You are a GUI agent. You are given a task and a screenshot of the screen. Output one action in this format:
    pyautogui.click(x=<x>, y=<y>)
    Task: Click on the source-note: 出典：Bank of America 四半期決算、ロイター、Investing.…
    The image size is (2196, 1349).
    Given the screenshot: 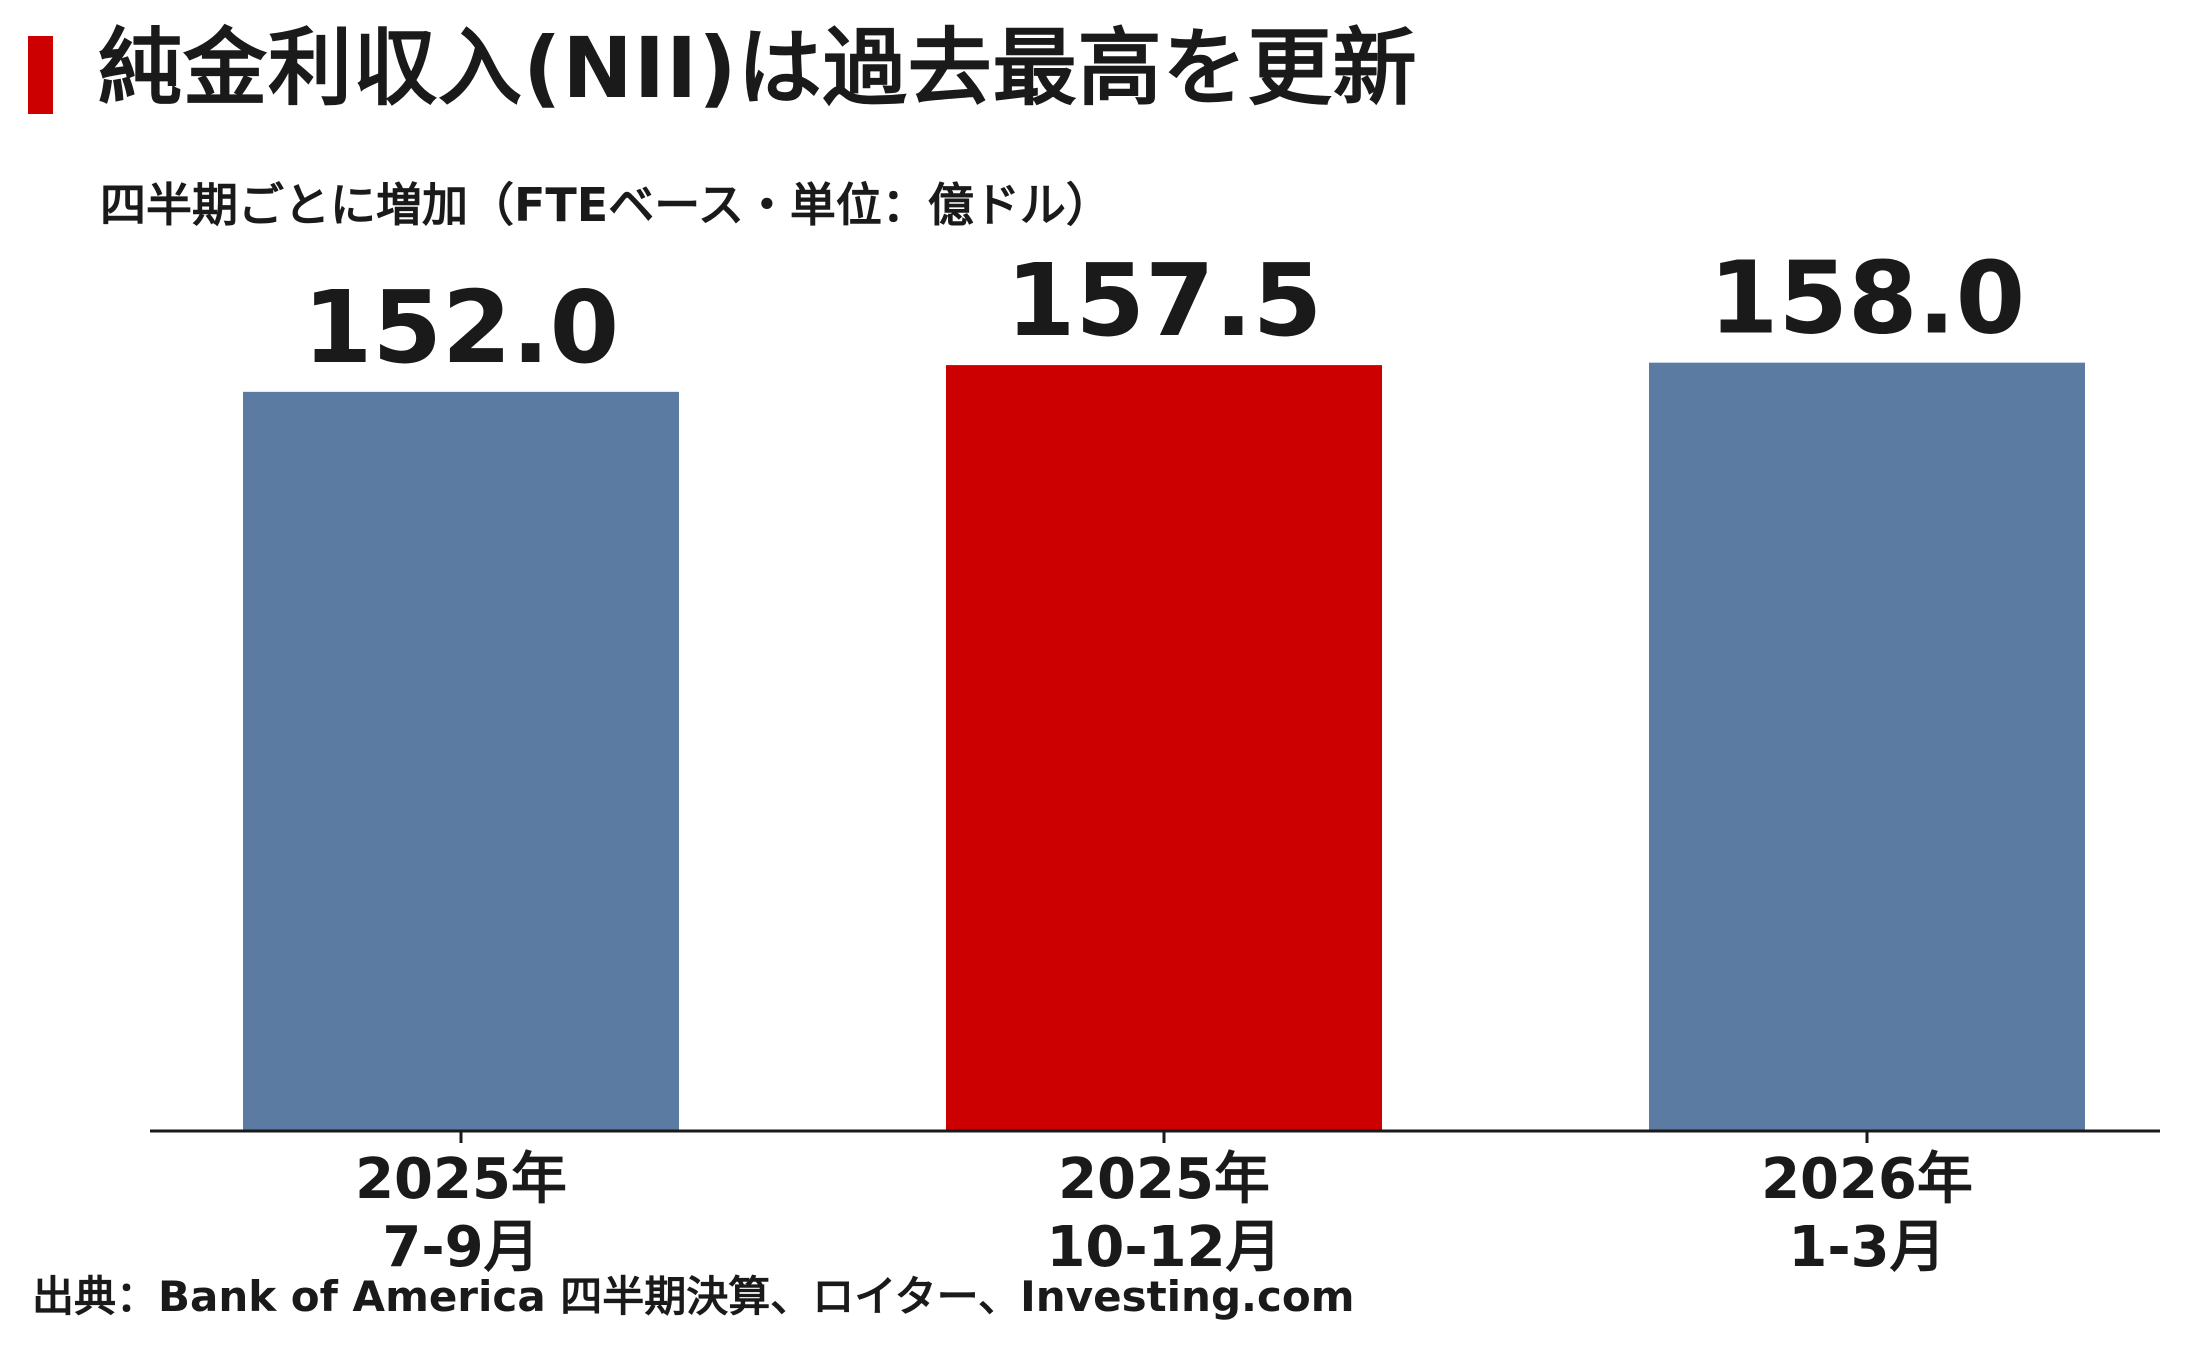 What is the action you would take?
    pyautogui.click(x=693, y=1296)
    